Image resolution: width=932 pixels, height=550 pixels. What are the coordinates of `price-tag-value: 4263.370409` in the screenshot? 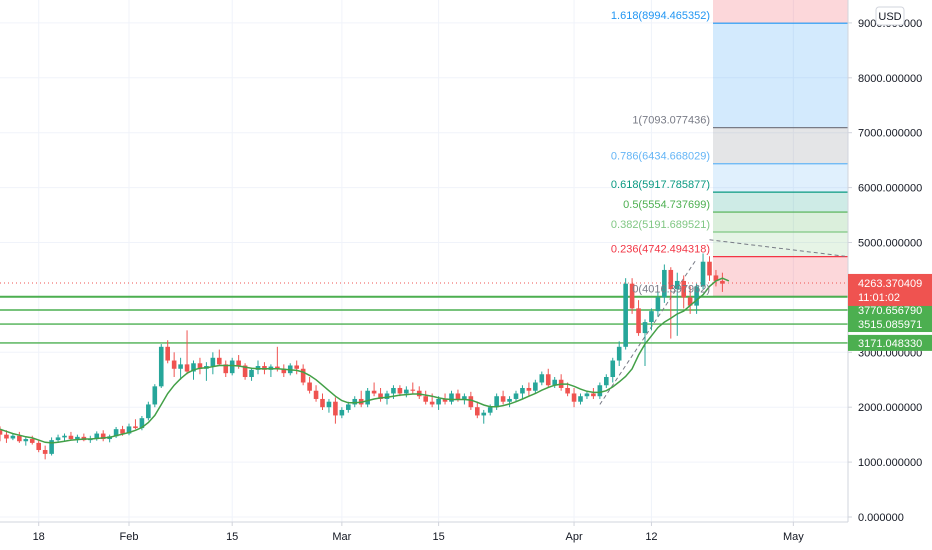 It's located at (890, 284).